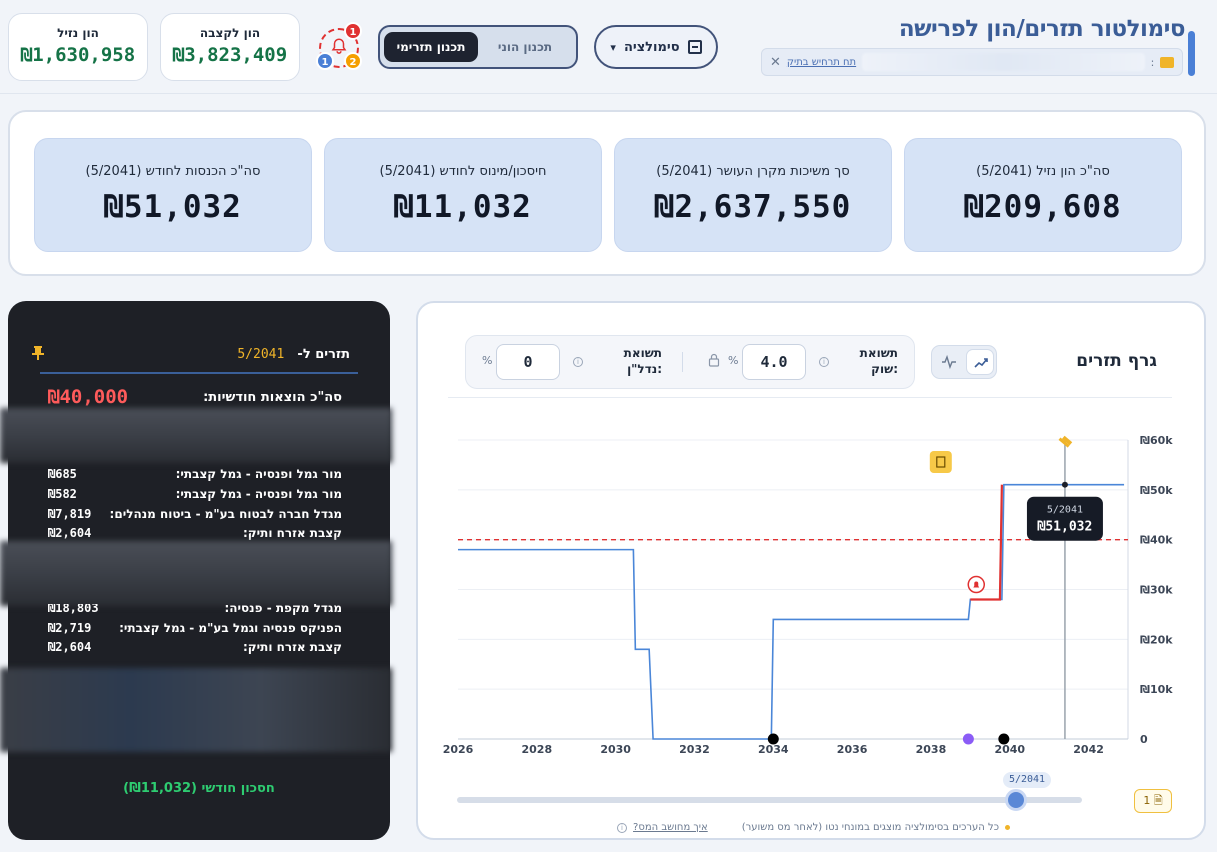  I want to click on dot-icon, so click(1007, 827).